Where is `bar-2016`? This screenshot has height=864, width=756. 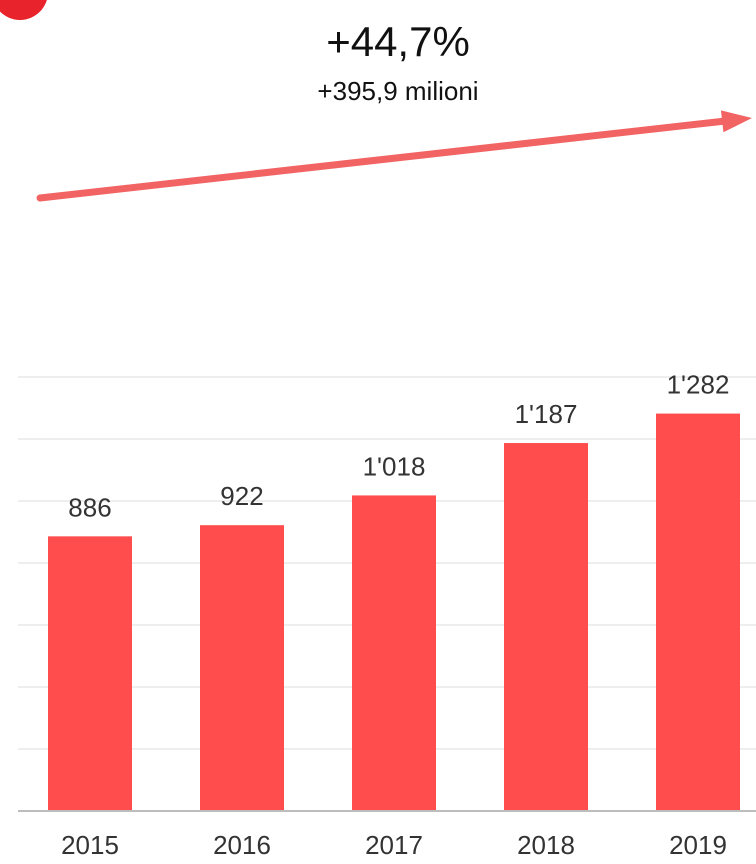 bar-2016 is located at coordinates (242, 668).